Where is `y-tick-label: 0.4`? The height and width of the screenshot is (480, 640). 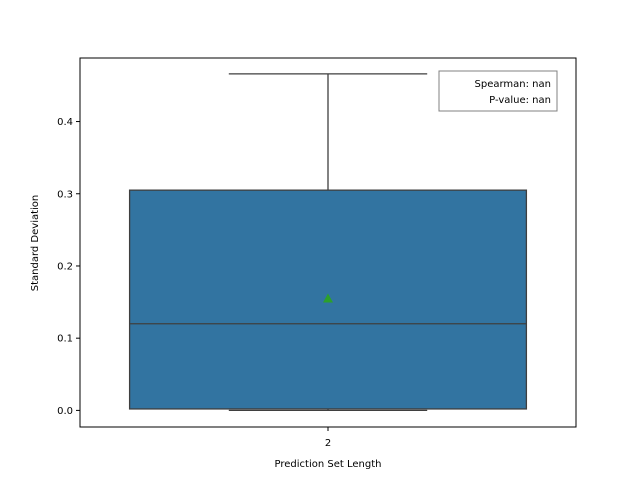 y-tick-label: 0.4 is located at coordinates (65, 122).